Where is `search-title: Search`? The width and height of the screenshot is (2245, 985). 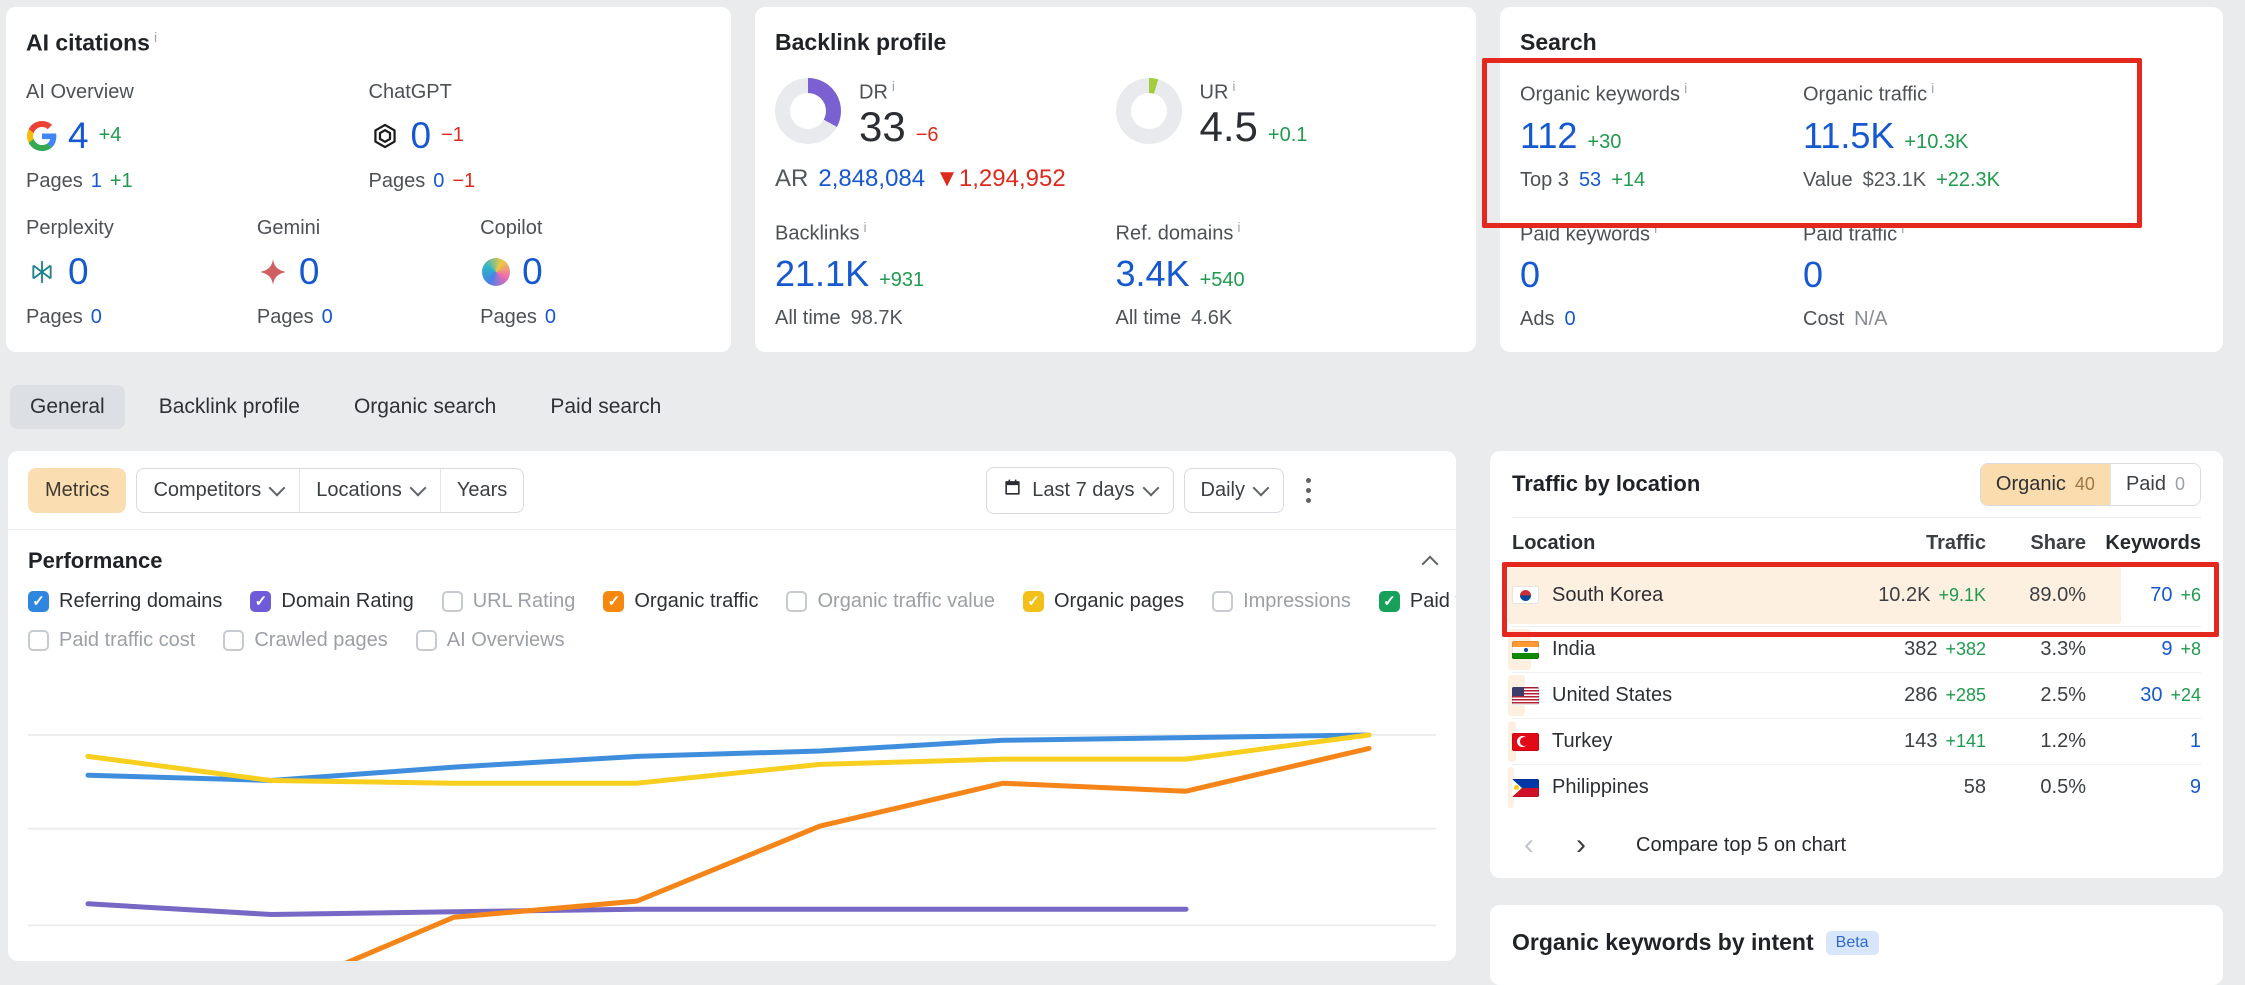 search-title: Search is located at coordinates (1558, 42).